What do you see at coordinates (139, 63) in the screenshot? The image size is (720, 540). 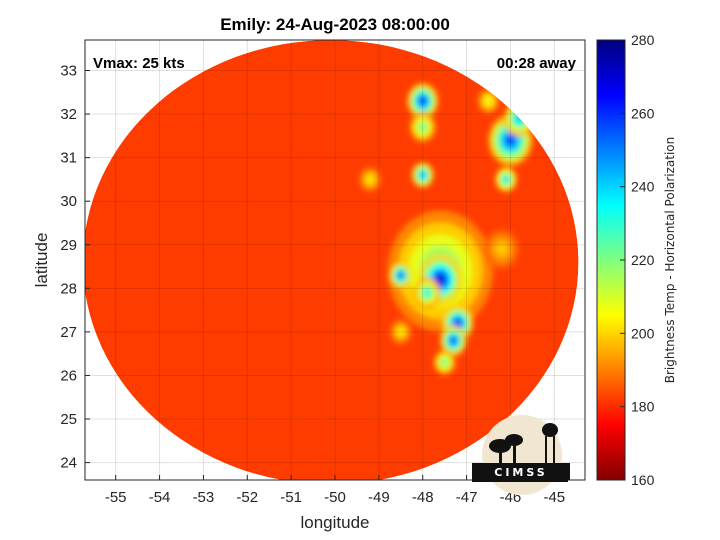 I see `vmax-label: Vmax: 25 kts` at bounding box center [139, 63].